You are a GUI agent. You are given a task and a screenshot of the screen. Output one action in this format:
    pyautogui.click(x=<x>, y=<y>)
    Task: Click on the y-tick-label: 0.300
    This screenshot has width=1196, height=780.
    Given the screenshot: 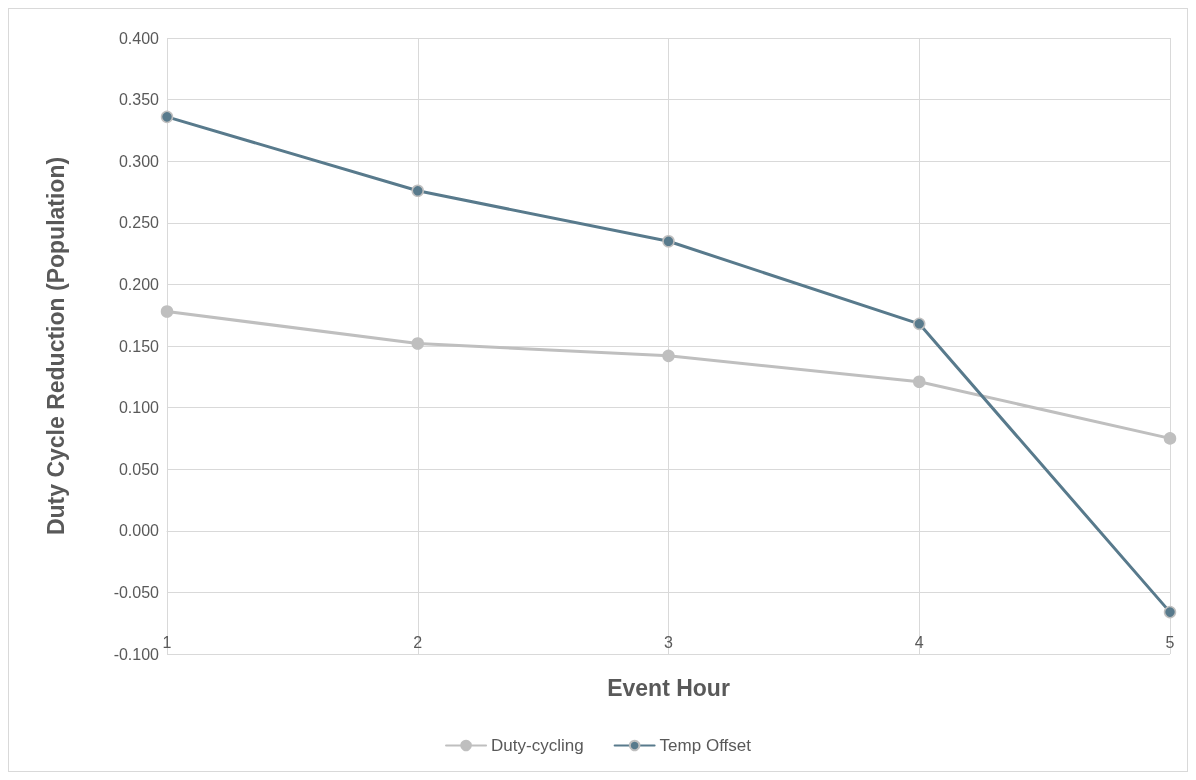 What is the action you would take?
    pyautogui.click(x=139, y=161)
    